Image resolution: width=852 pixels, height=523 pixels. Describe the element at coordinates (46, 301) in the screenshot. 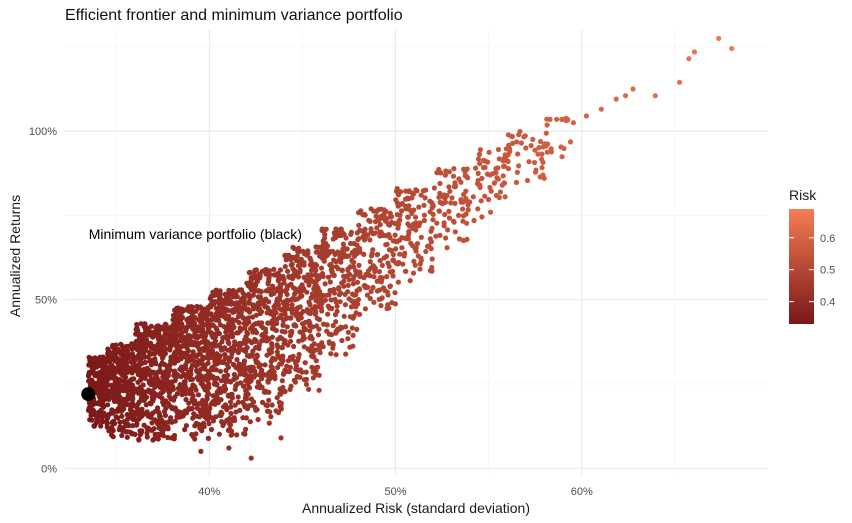

I see `y-tick-label: 50%` at that location.